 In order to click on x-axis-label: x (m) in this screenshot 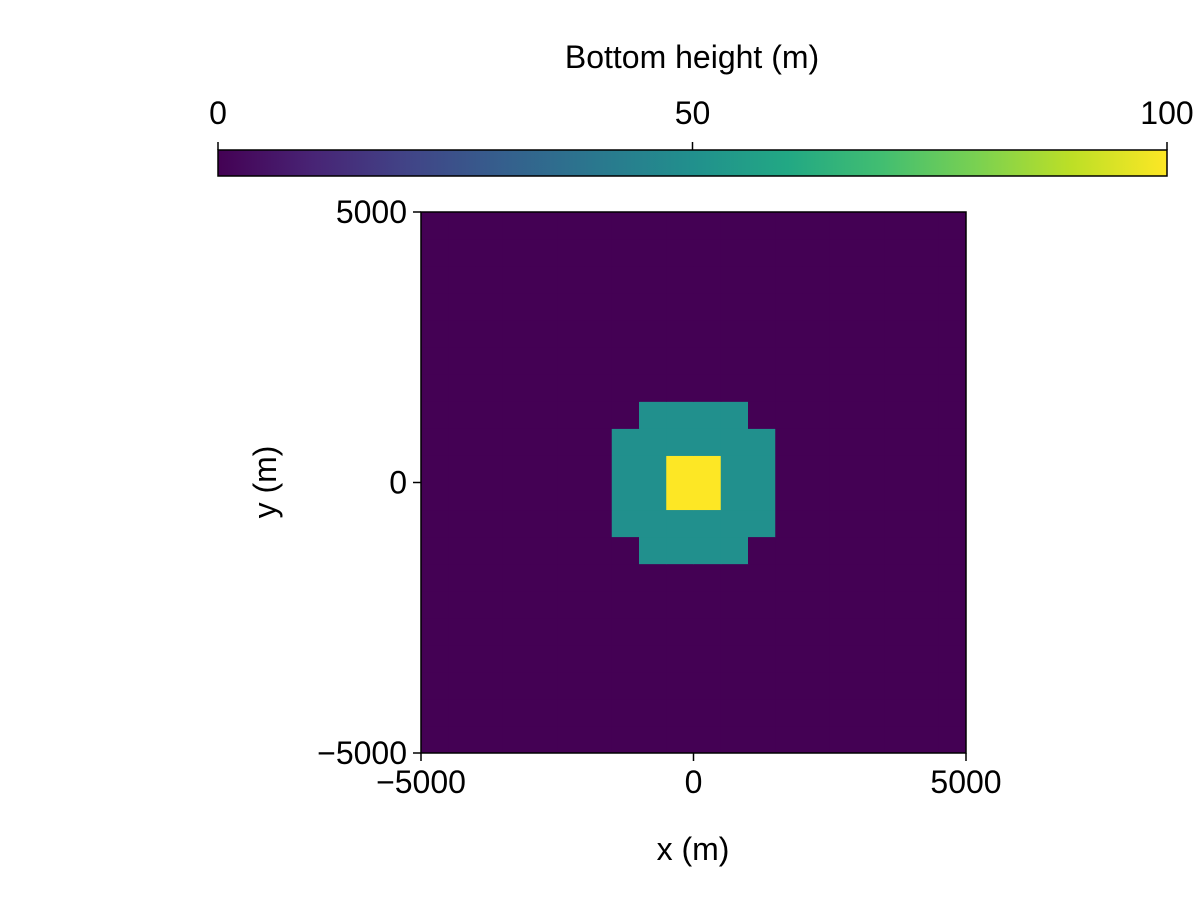, I will do `click(693, 849)`.